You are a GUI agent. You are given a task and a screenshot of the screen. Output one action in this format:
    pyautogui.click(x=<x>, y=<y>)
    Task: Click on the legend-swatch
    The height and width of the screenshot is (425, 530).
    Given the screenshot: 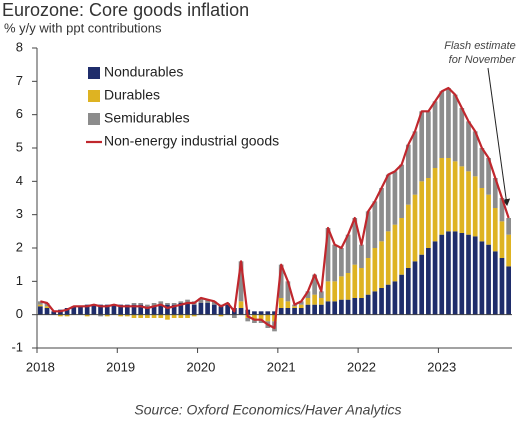 What is the action you would take?
    pyautogui.click(x=94, y=96)
    